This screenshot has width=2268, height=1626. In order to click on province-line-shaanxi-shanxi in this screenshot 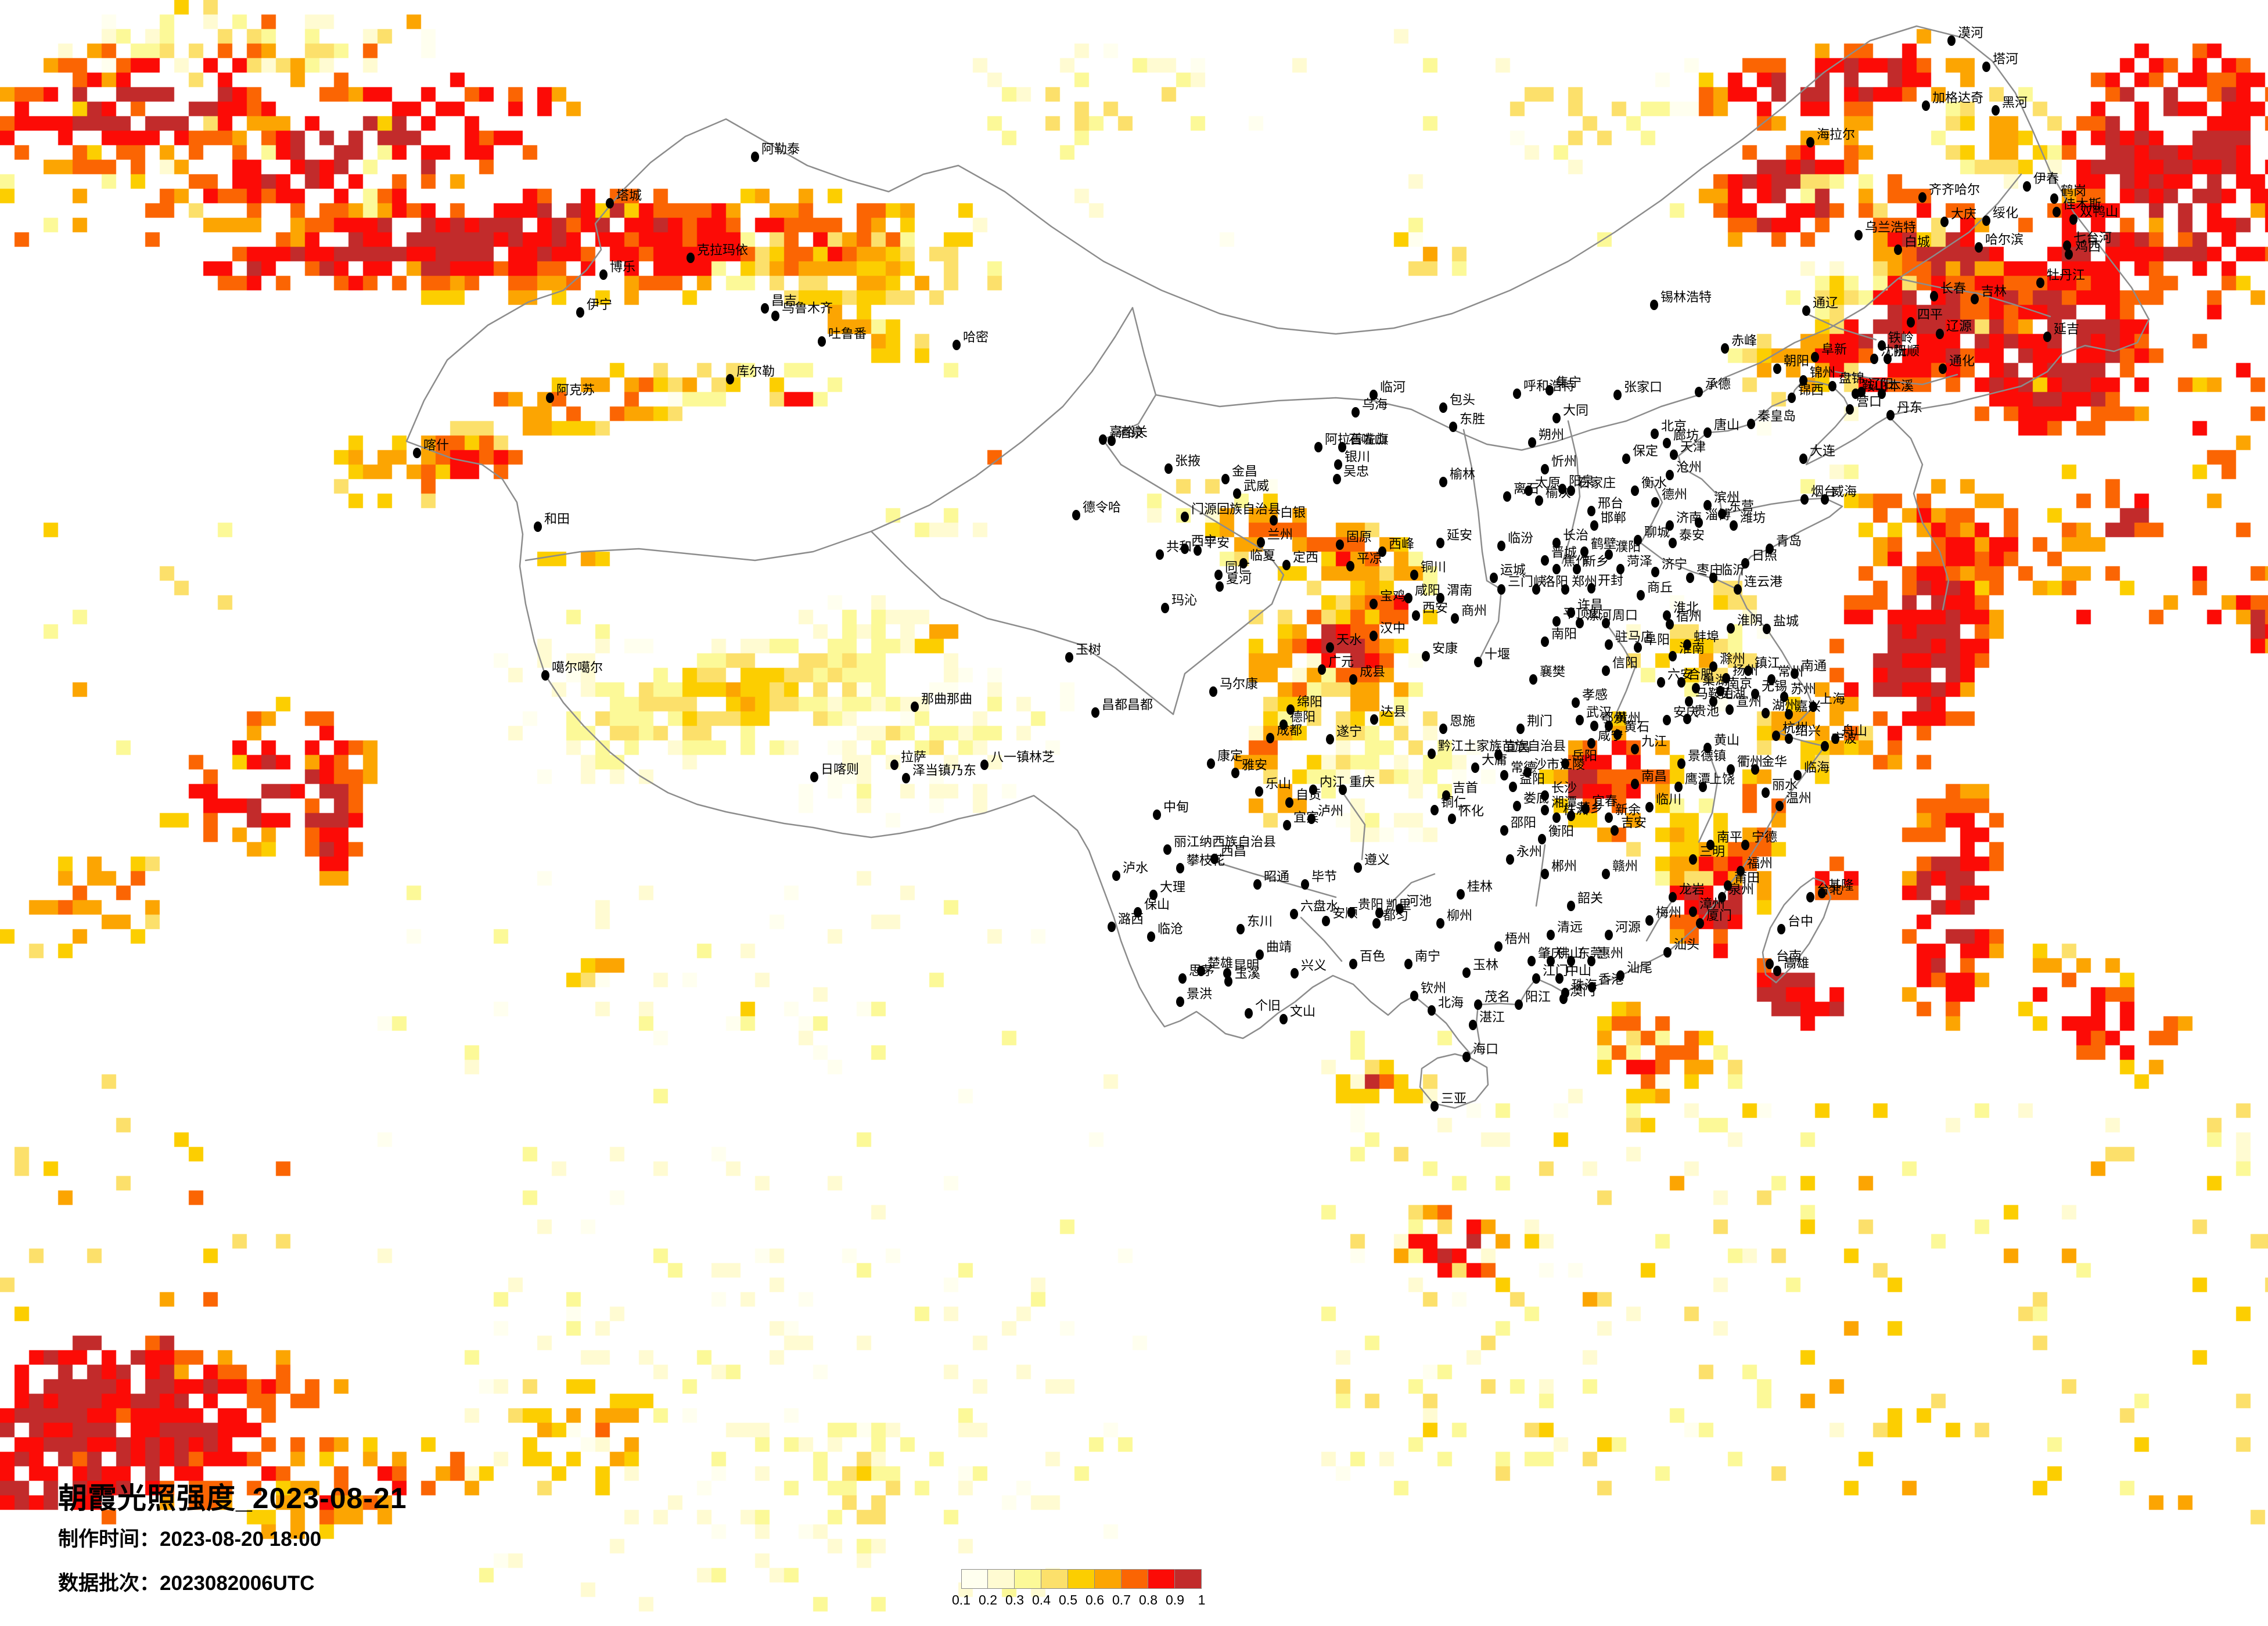, I will do `click(1482, 546)`.